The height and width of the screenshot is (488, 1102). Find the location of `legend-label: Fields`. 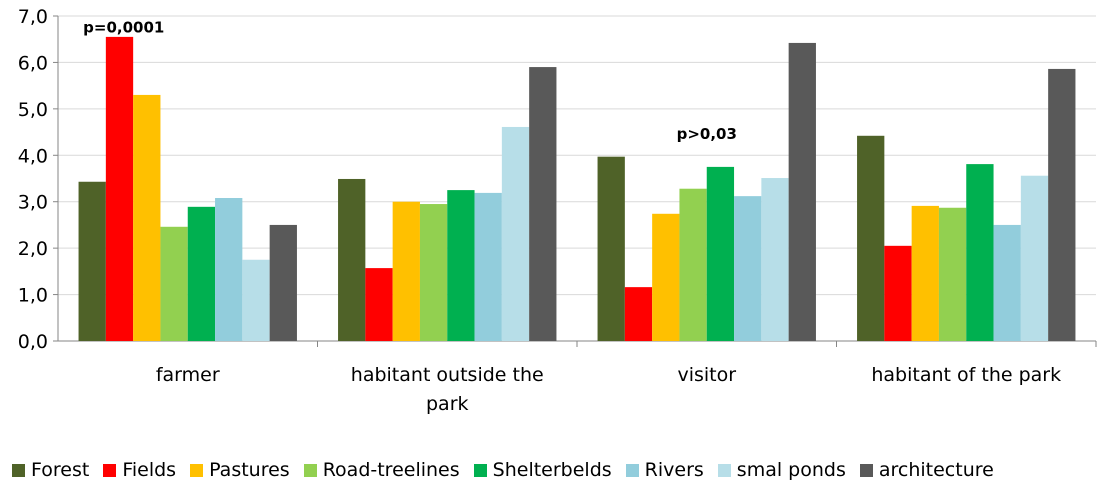

legend-label: Fields is located at coordinates (149, 470).